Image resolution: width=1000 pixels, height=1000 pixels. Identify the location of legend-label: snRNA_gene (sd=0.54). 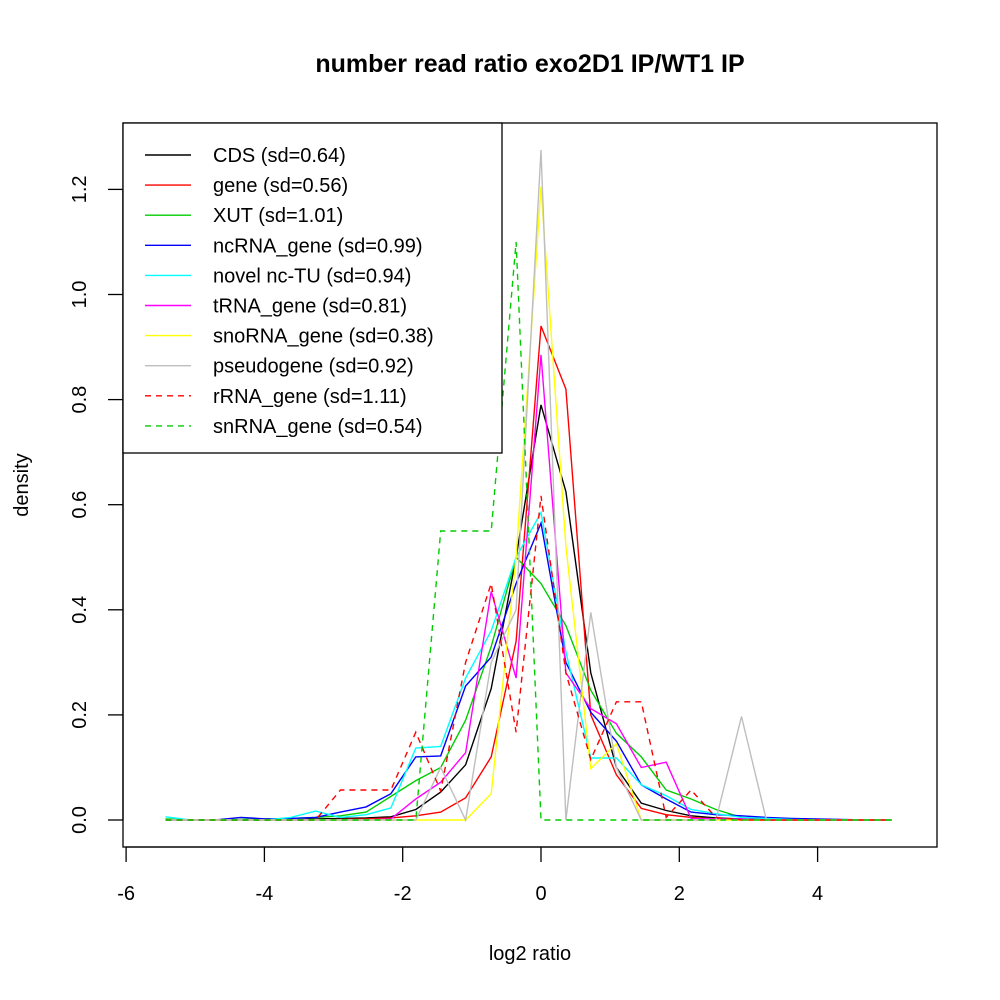
(318, 427).